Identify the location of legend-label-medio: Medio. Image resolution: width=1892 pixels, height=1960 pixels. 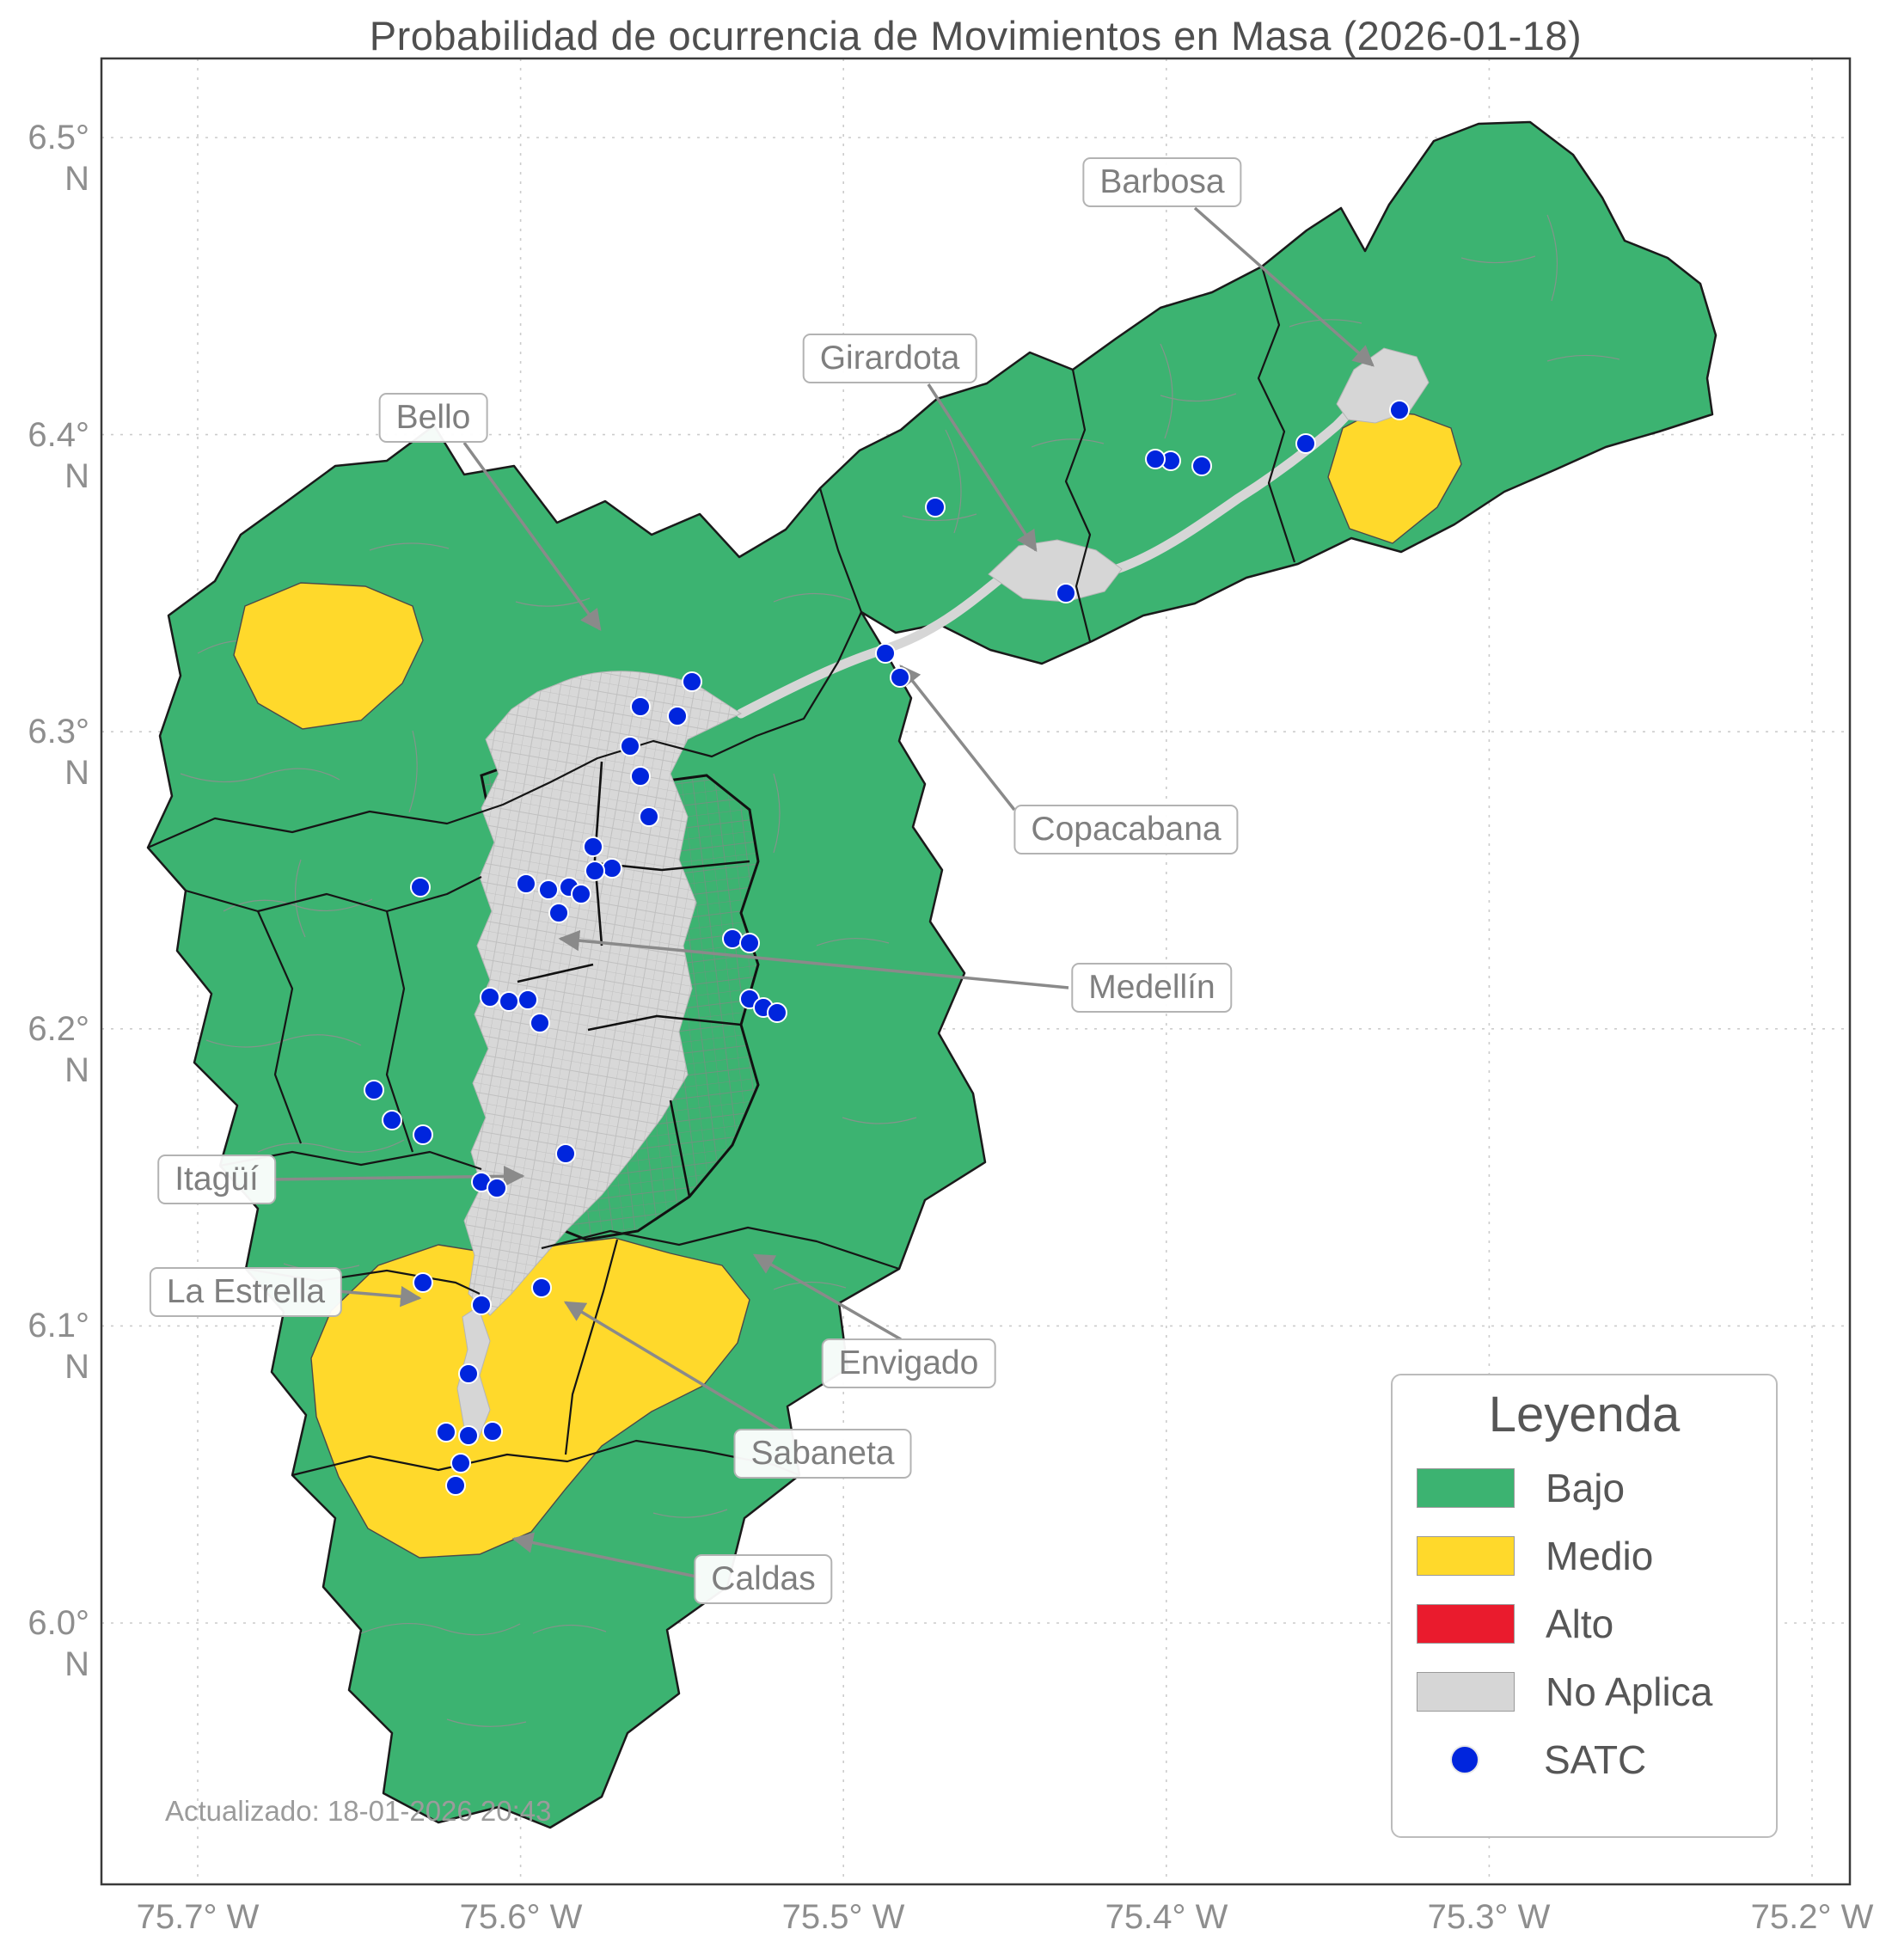
(1600, 1555).